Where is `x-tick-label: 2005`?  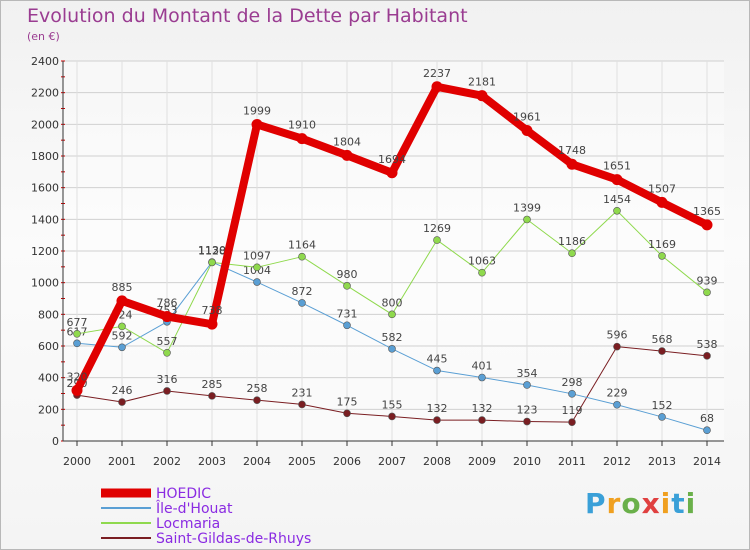 x-tick-label: 2005 is located at coordinates (302, 461).